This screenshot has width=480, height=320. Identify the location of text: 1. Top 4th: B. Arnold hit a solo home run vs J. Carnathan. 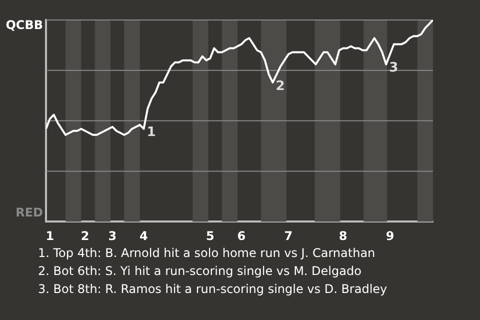
(207, 253).